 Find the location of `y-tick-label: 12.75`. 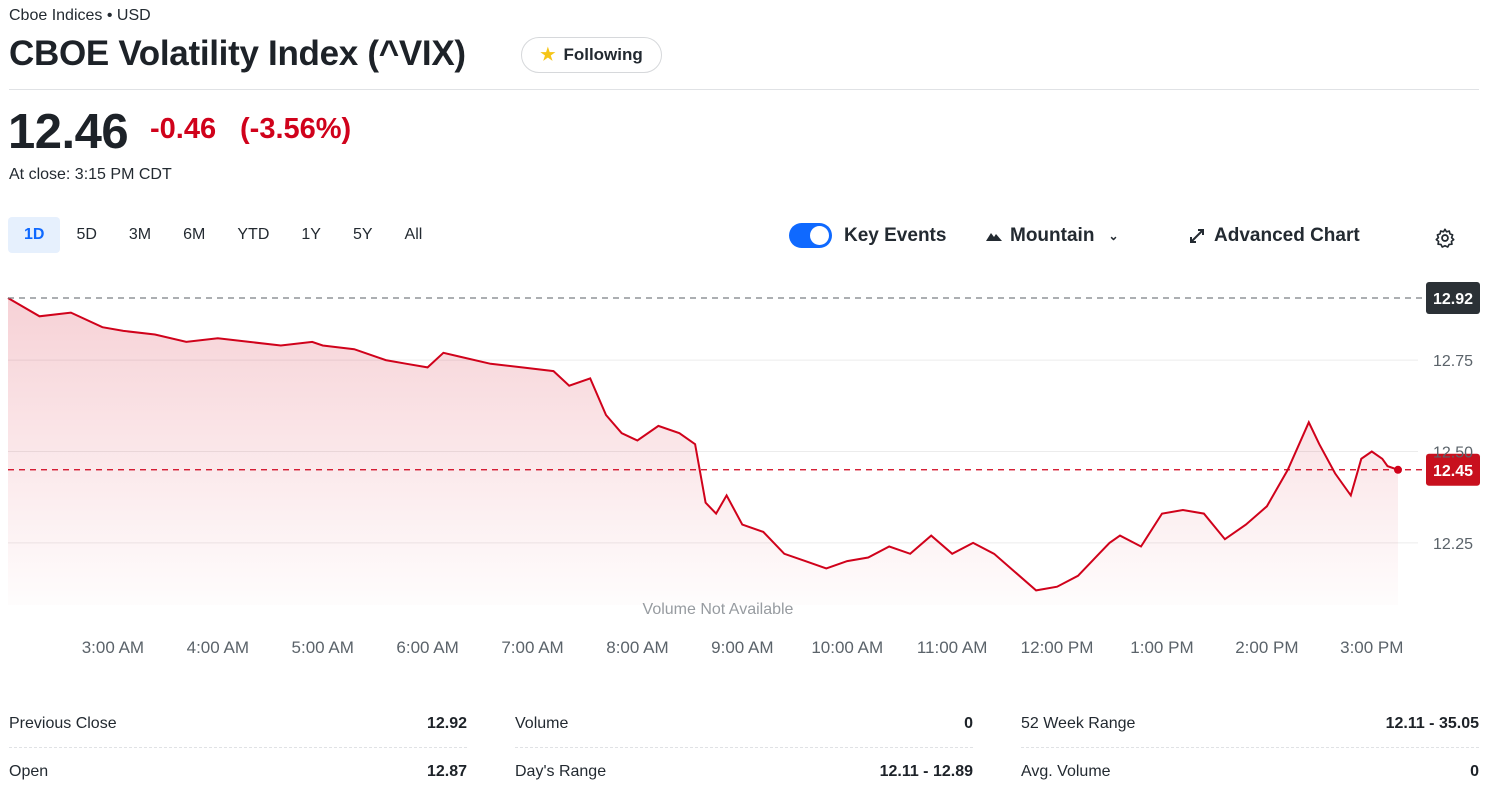

y-tick-label: 12.75 is located at coordinates (1453, 361).